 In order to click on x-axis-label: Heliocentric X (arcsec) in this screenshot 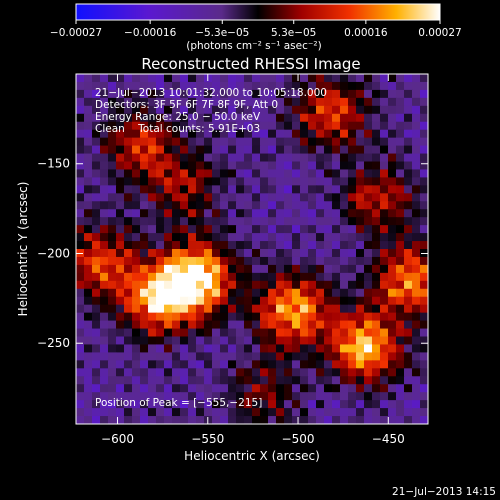, I will do `click(252, 456)`.